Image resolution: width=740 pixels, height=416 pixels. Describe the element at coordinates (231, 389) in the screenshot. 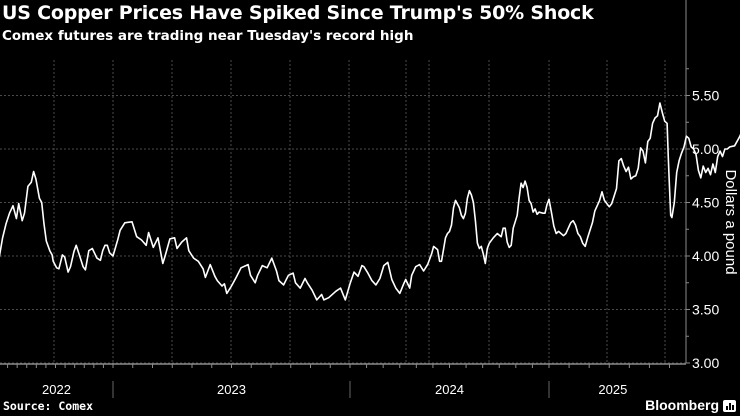

I see `x-tick-label: 2023` at that location.